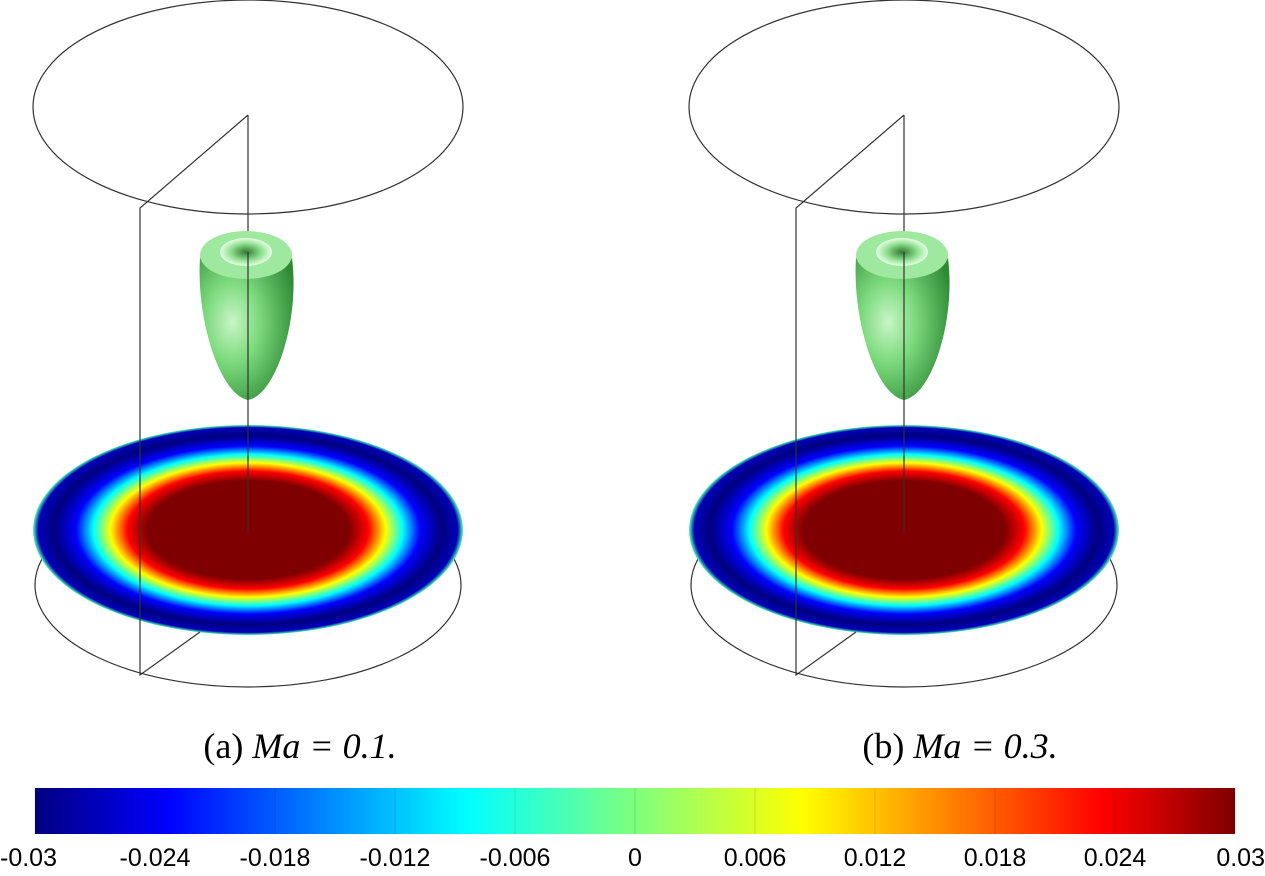 The image size is (1265, 876). I want to click on caption-a: (a) Ma = 0.1., so click(299, 746).